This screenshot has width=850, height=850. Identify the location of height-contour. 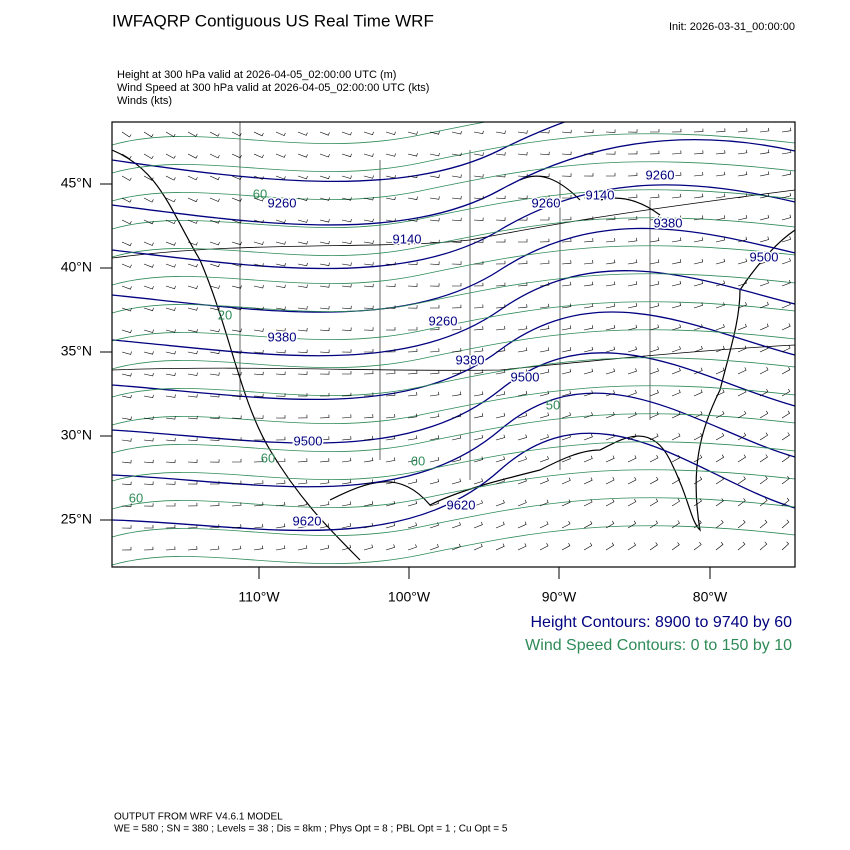
(453, 313).